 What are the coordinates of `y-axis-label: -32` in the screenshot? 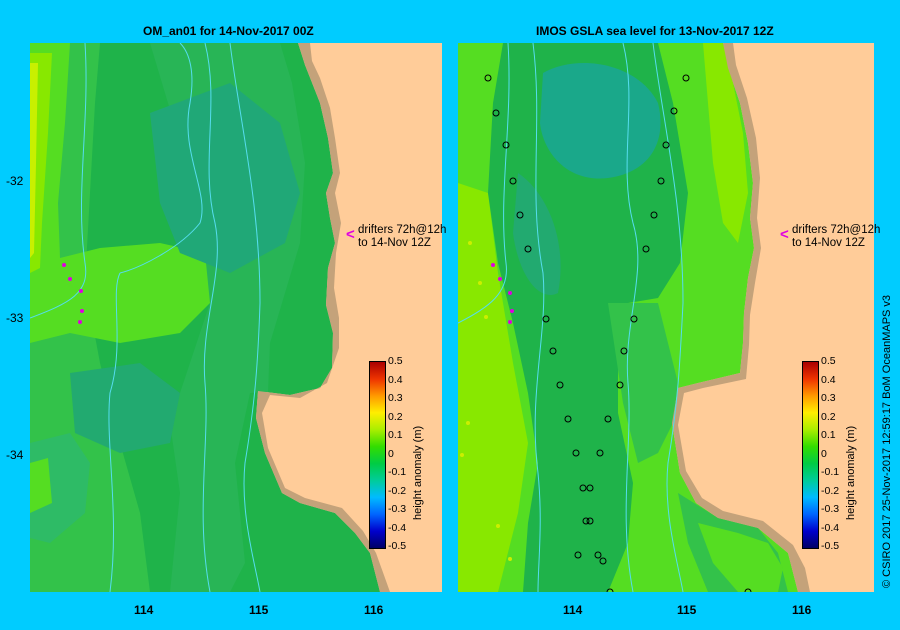 It's located at (15, 181).